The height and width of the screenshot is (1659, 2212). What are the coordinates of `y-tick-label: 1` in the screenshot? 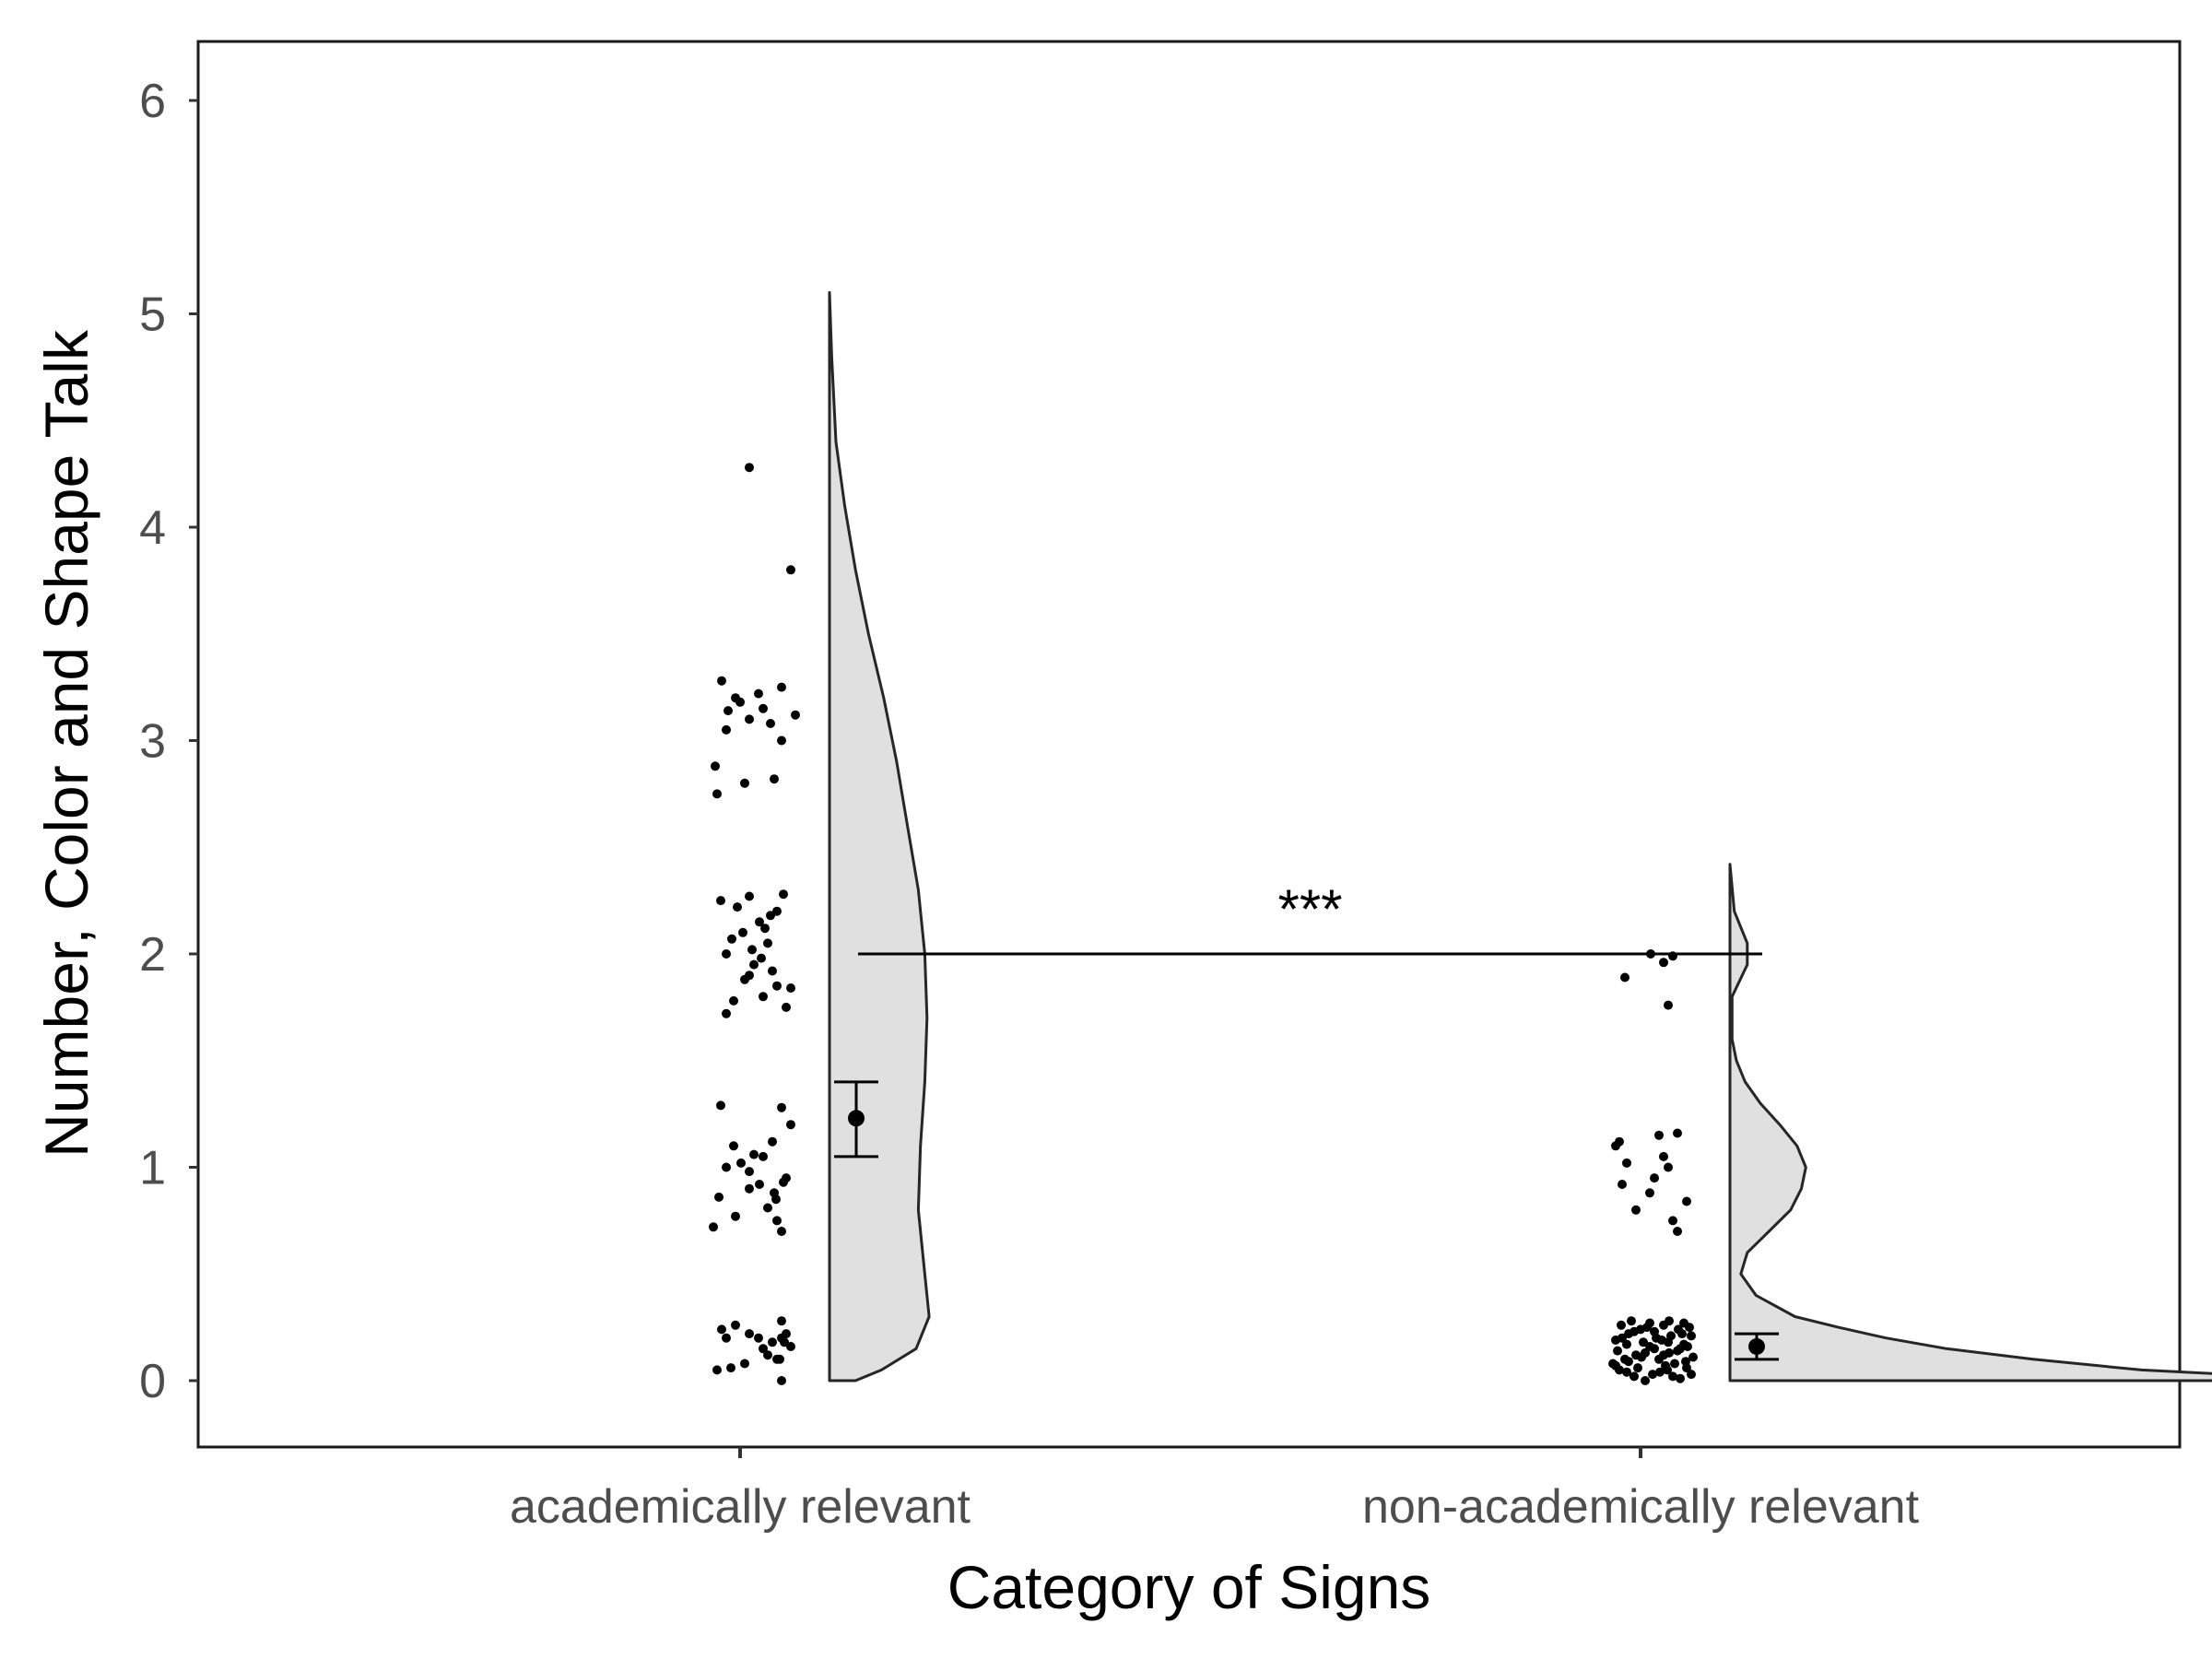 It's located at (152, 1168).